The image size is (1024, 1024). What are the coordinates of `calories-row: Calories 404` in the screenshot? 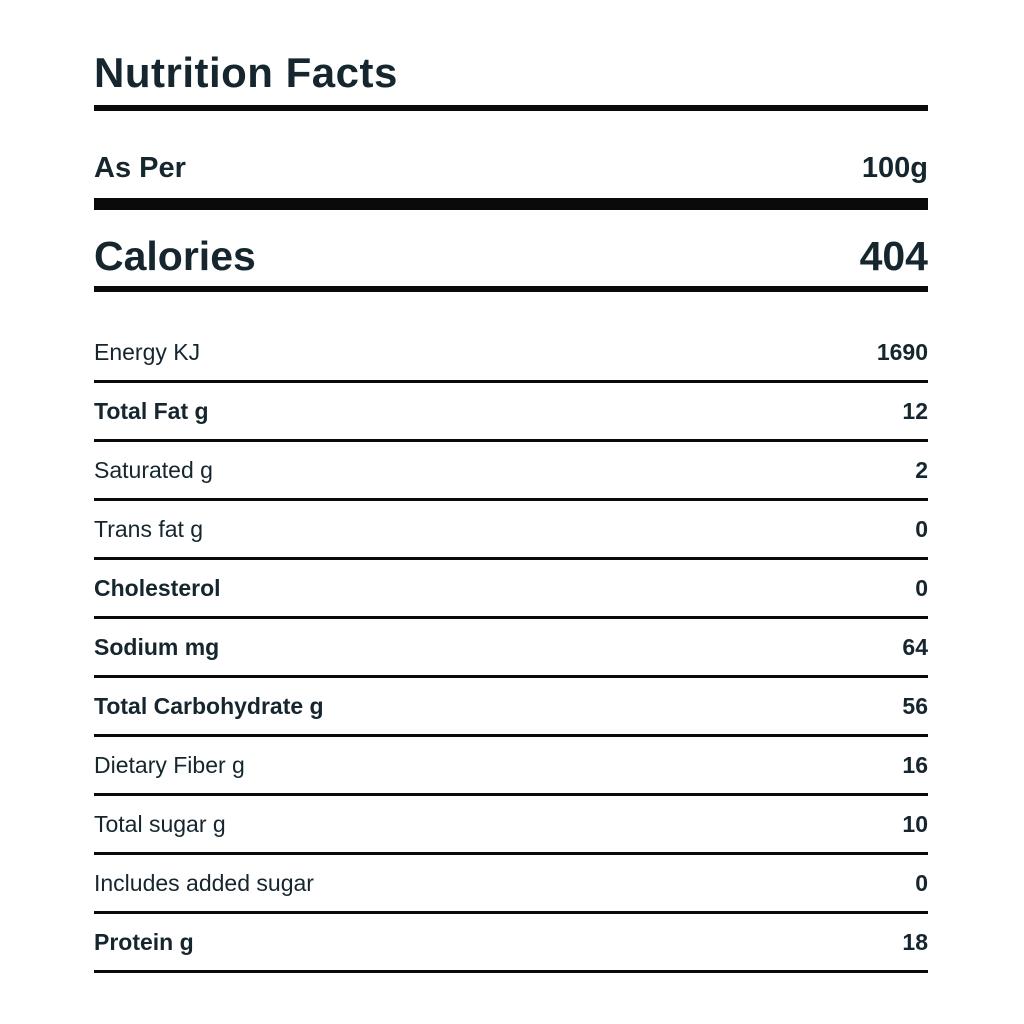 It's located at (511, 256).